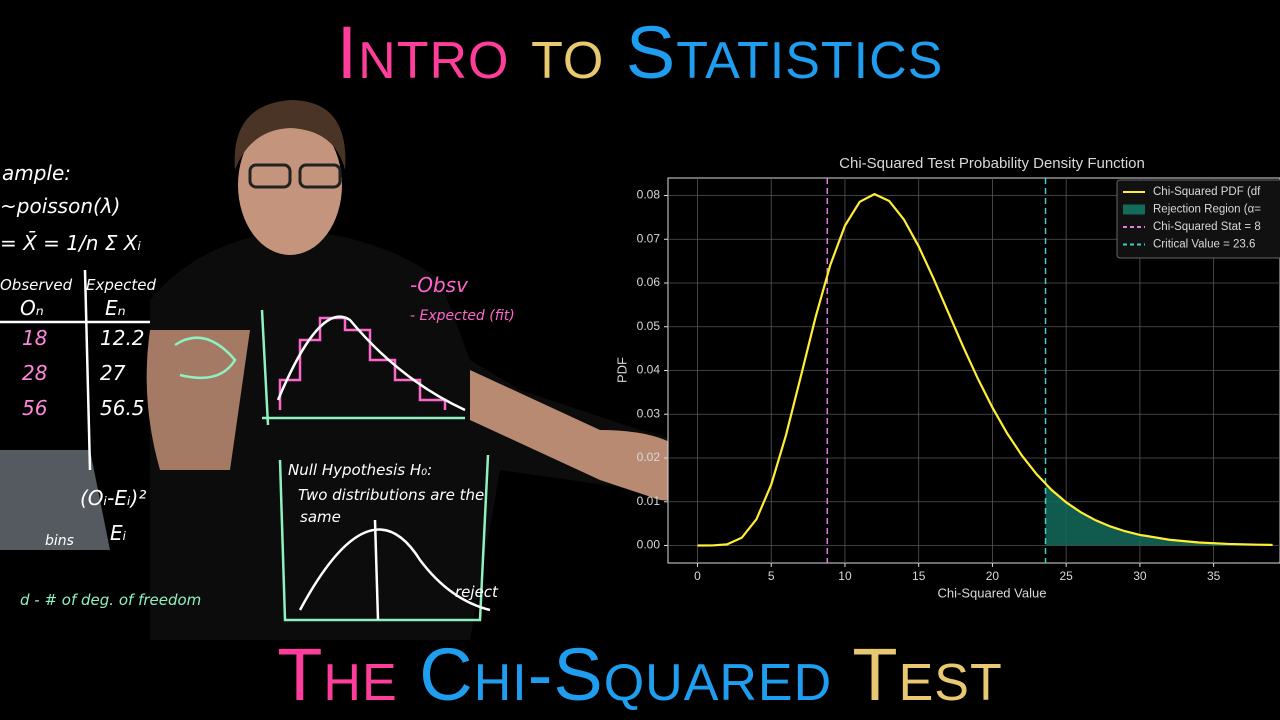  Describe the element at coordinates (36, 173) in the screenshot. I see `board-text: ample:` at that location.